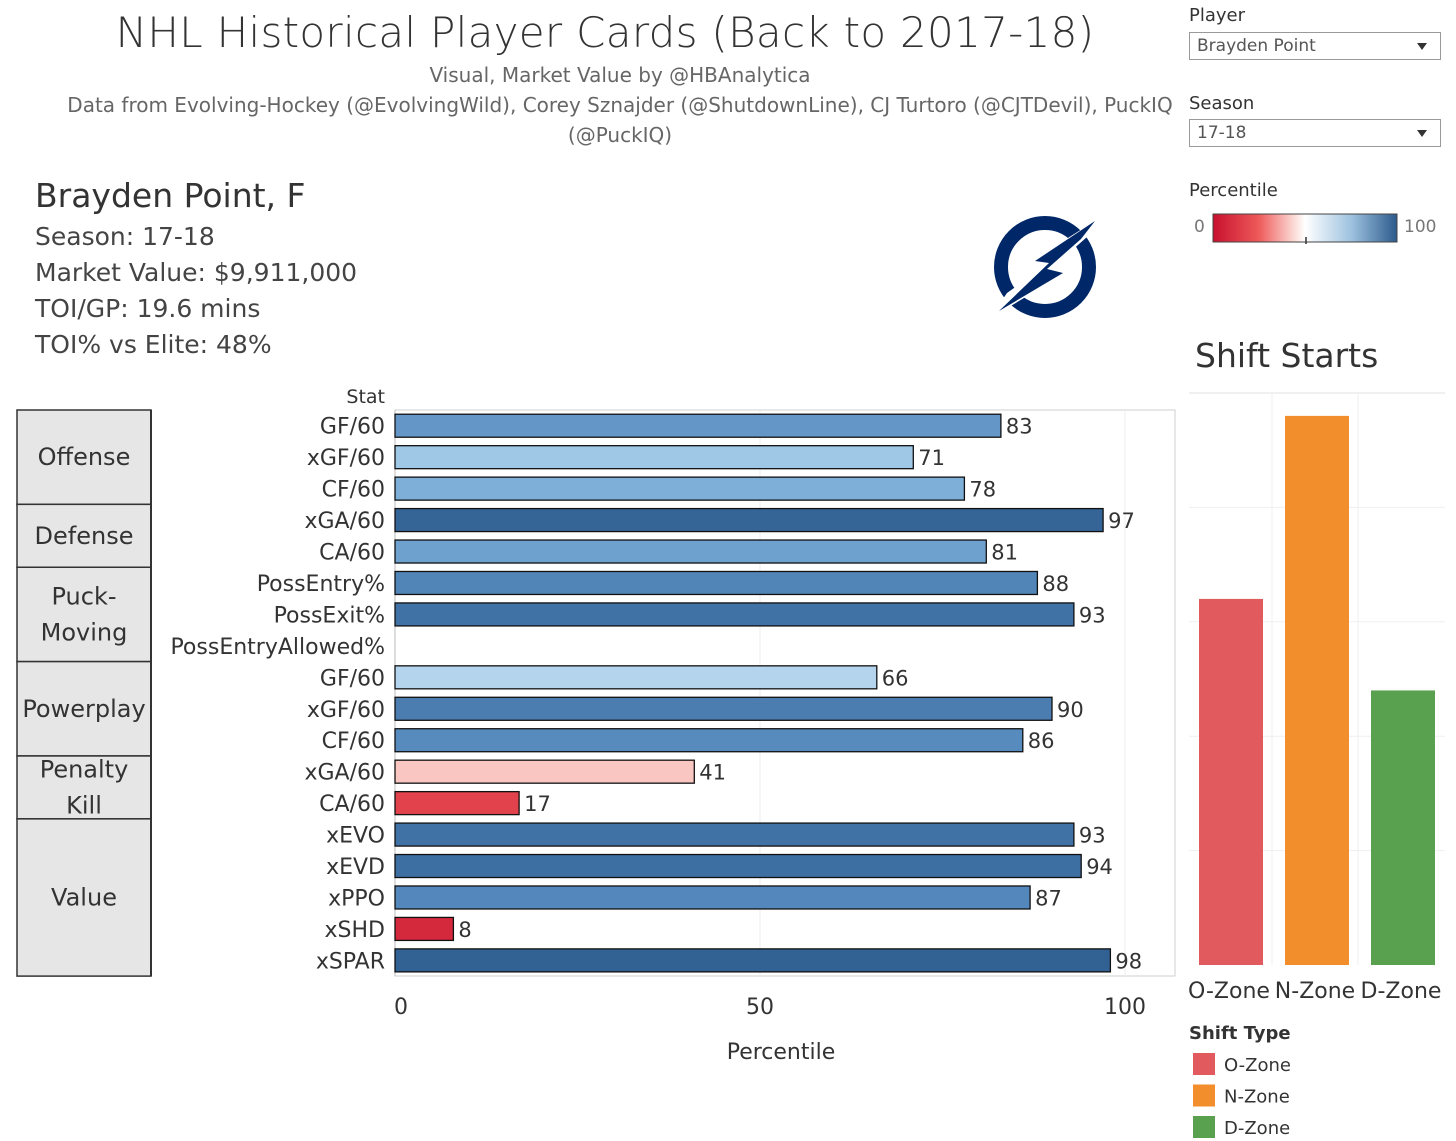 The height and width of the screenshot is (1141, 1456). Describe the element at coordinates (1004, 553) in the screenshot. I see `bar-value-label: 81` at that location.